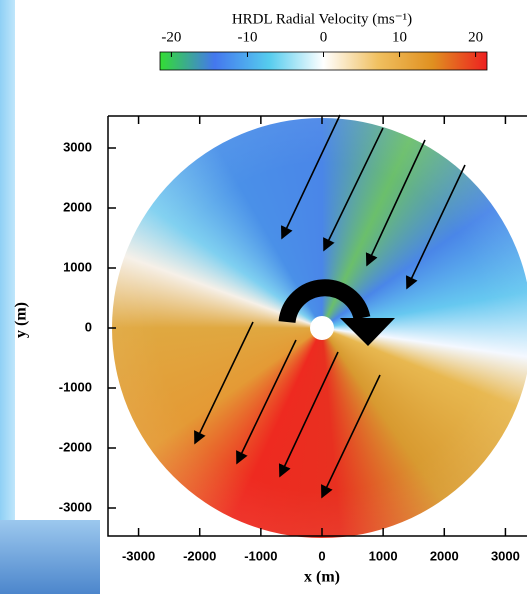  I want to click on colorbar-tick-label: 20, so click(475, 37).